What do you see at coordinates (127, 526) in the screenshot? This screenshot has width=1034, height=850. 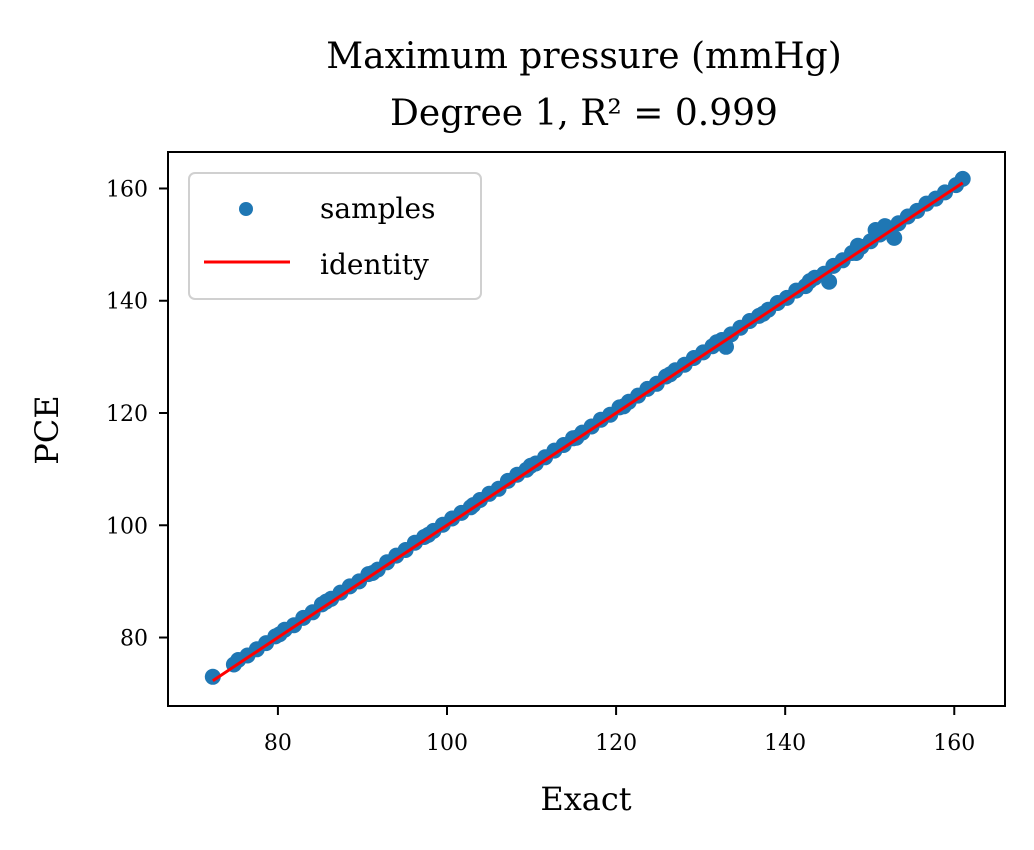 I see `y-tick-label: 100` at bounding box center [127, 526].